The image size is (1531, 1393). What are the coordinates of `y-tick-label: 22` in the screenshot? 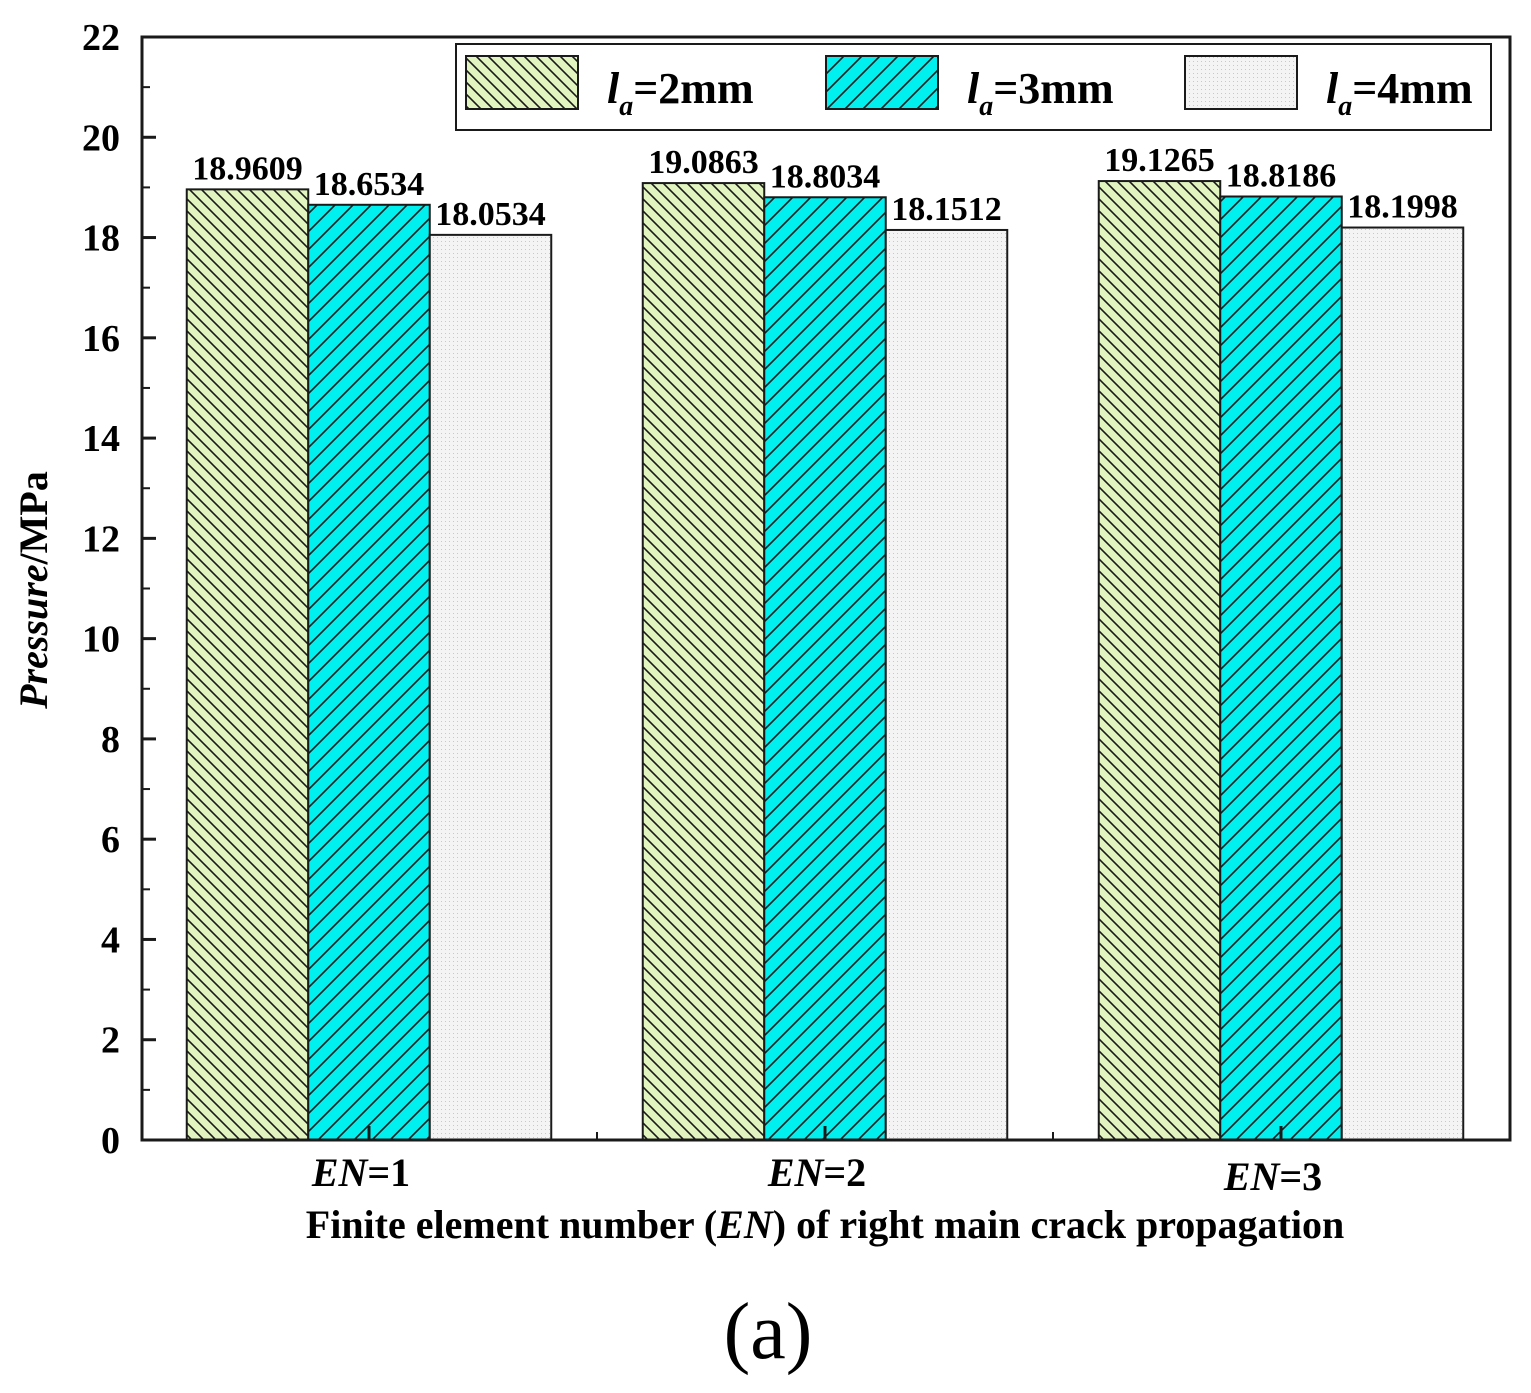 It's located at (101, 38).